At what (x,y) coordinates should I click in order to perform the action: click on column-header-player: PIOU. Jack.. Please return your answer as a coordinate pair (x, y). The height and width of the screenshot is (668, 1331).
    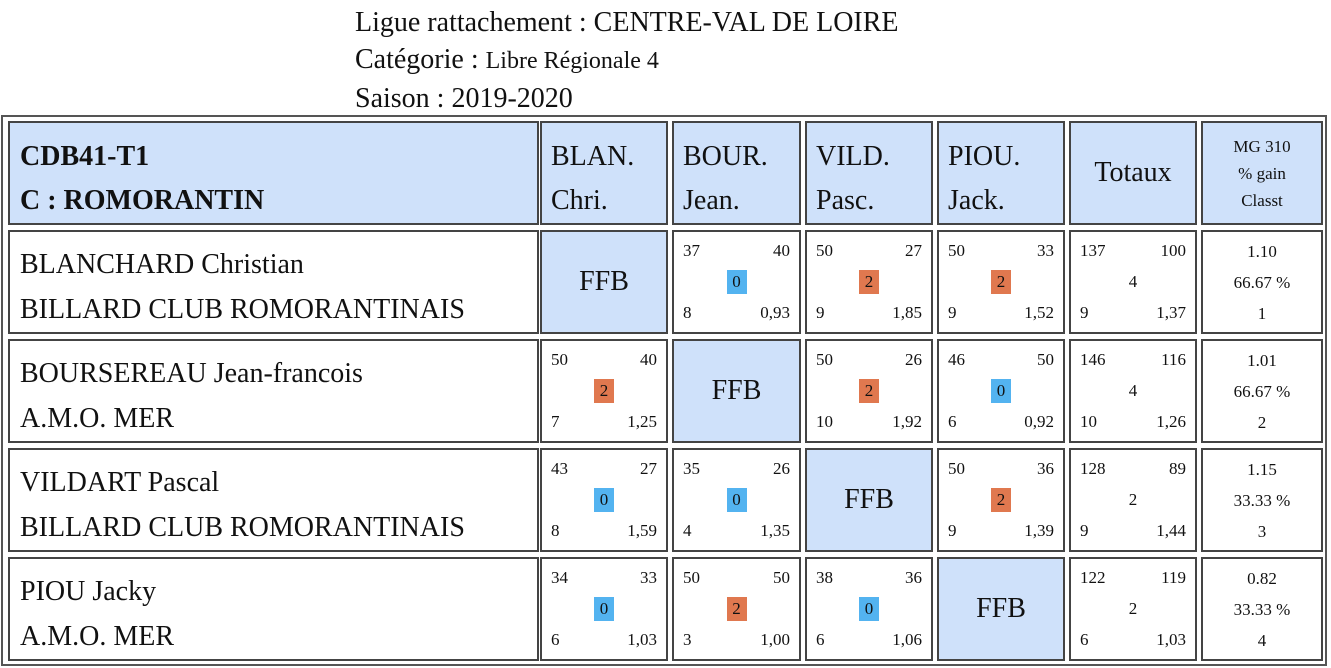
    Looking at the image, I should click on (1001, 173).